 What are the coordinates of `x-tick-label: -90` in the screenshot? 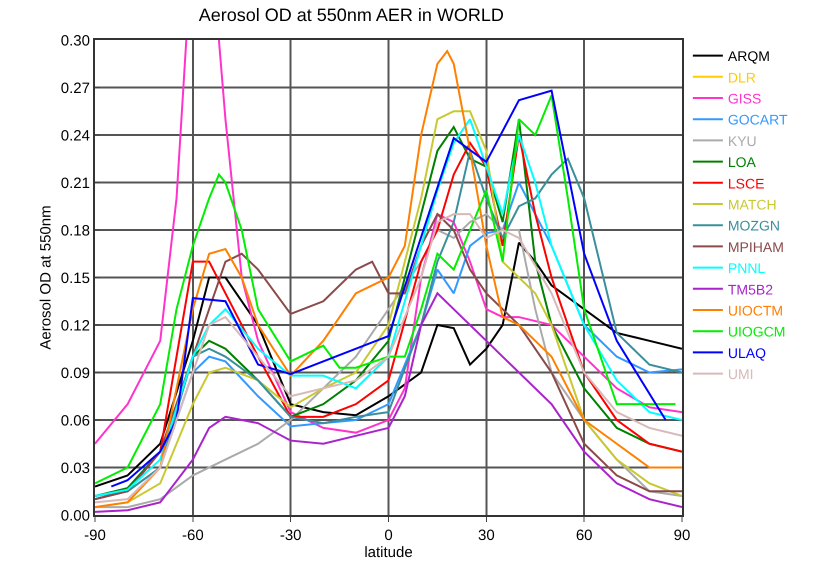 It's located at (95, 535).